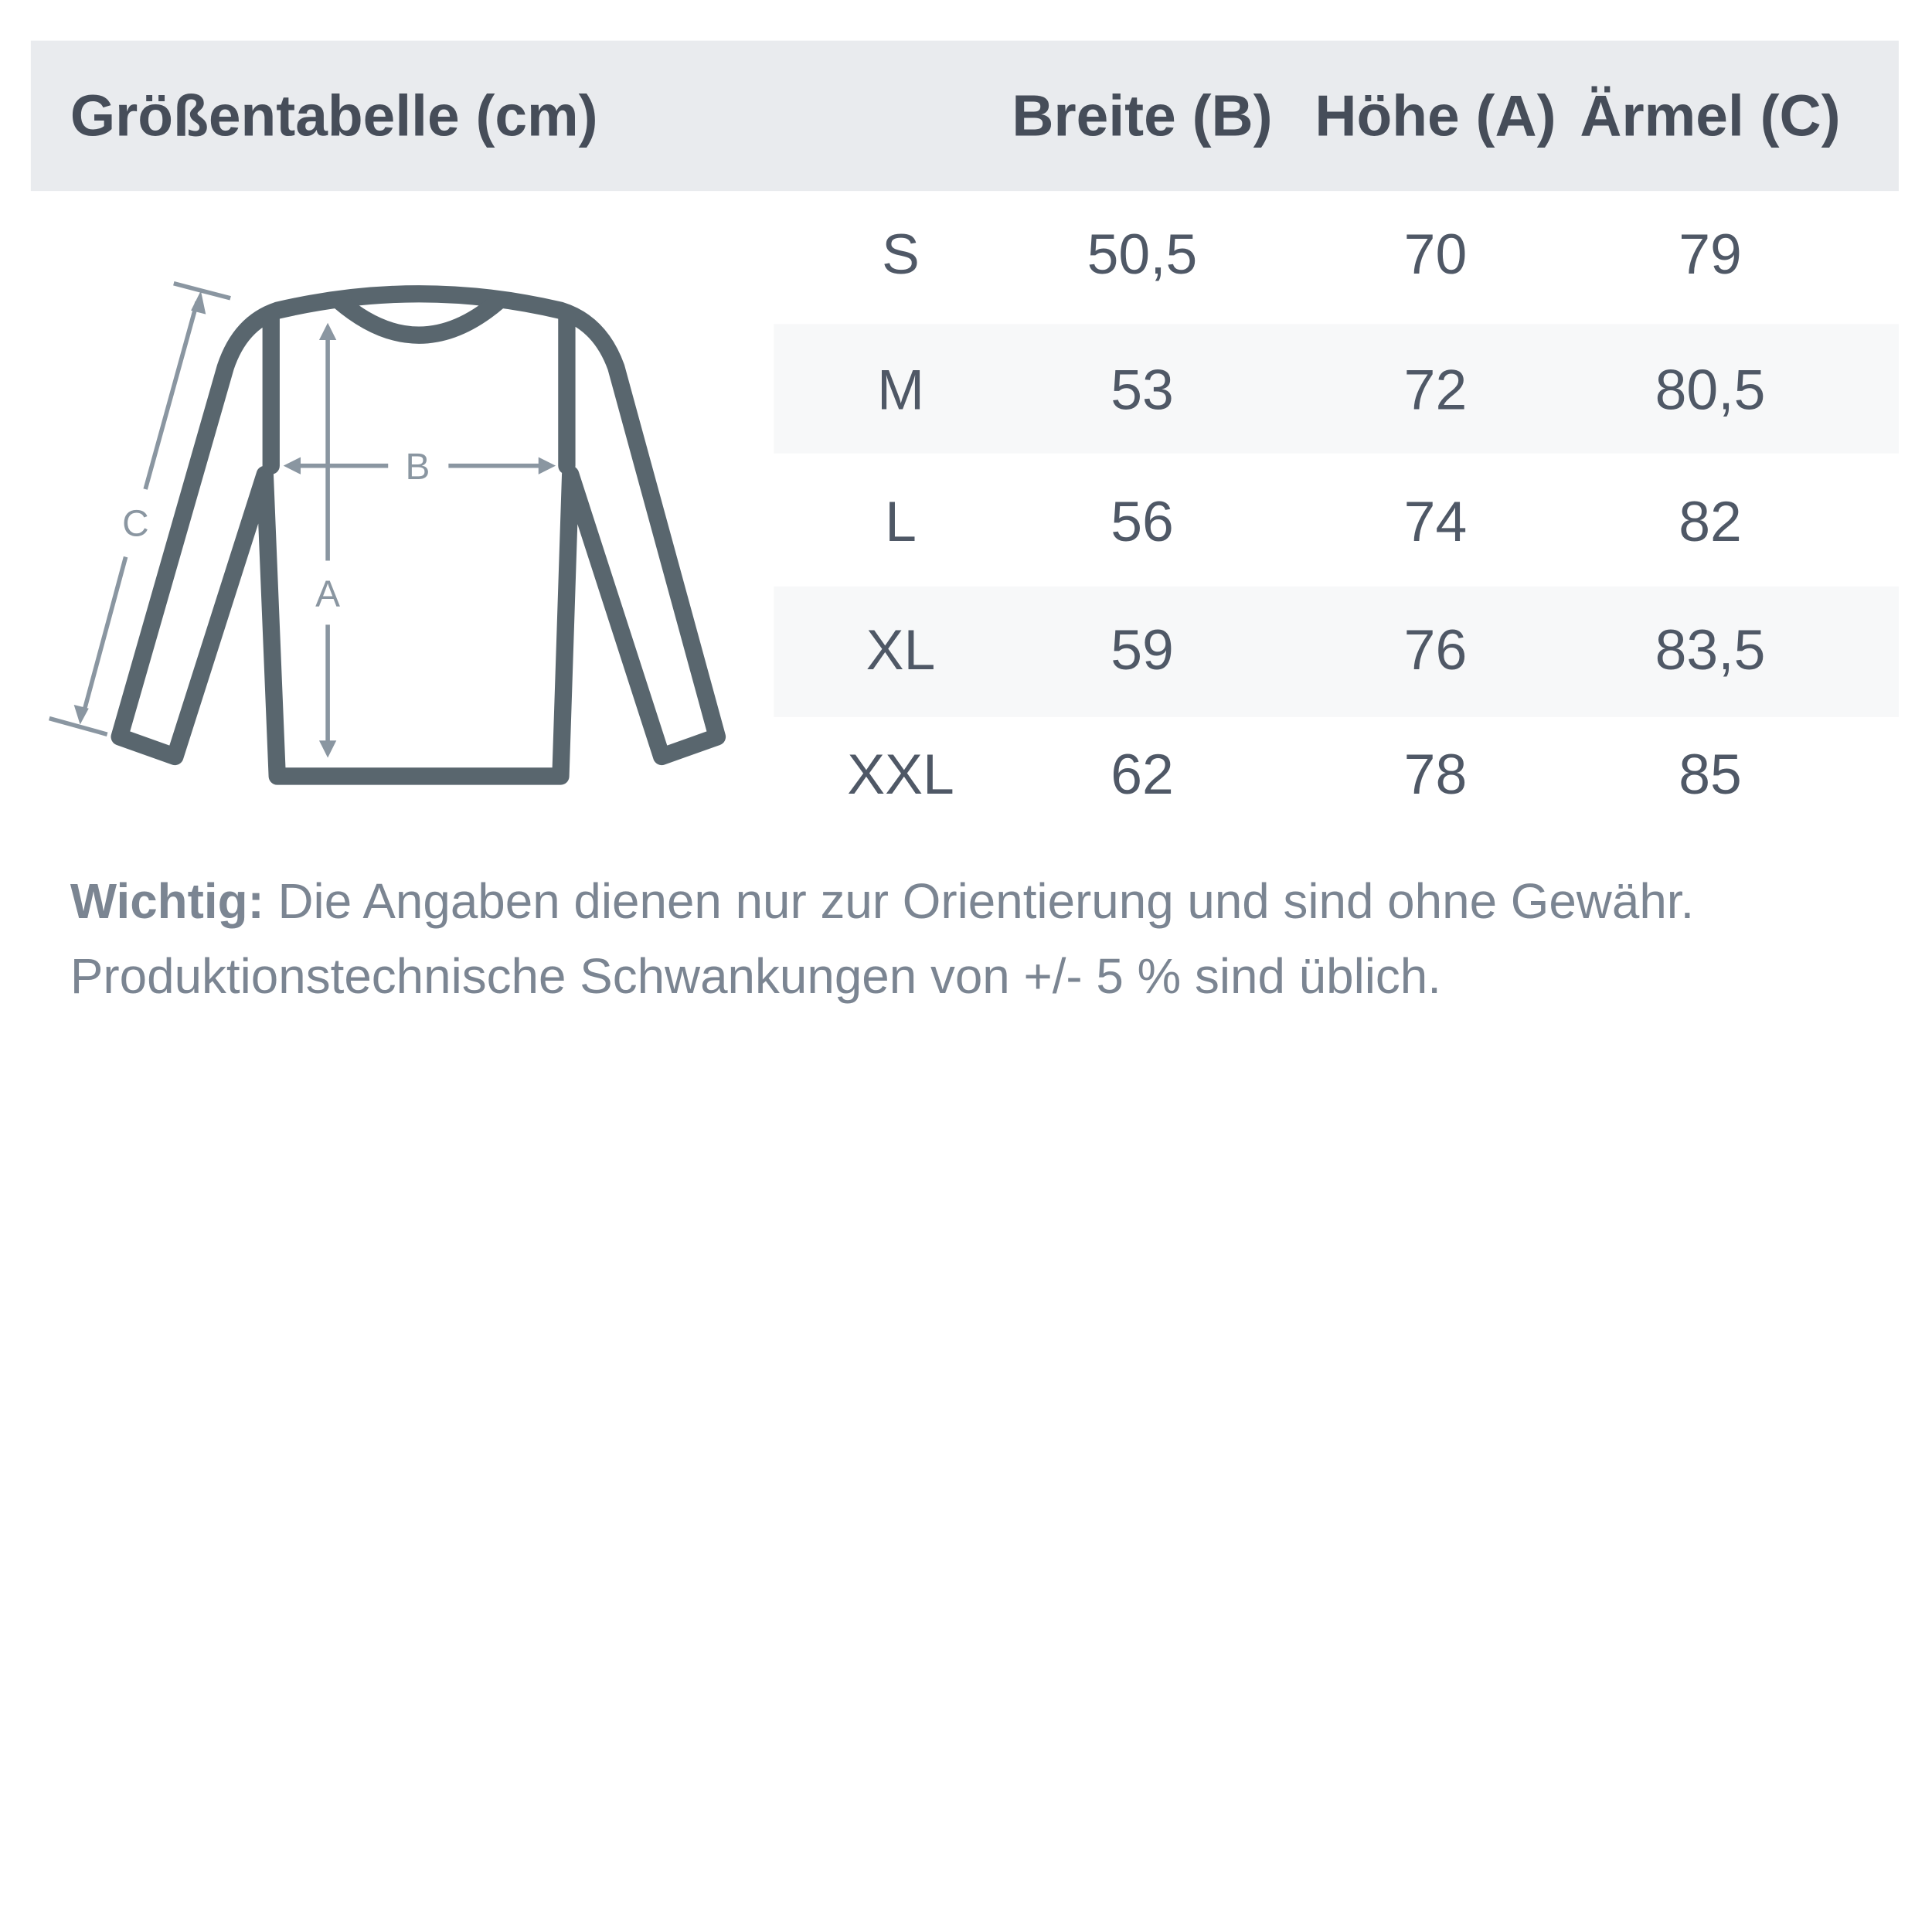 This screenshot has height=1932, width=1932. Describe the element at coordinates (1316, 650) in the screenshot. I see `table-row: XL 59 76 83,5` at that location.